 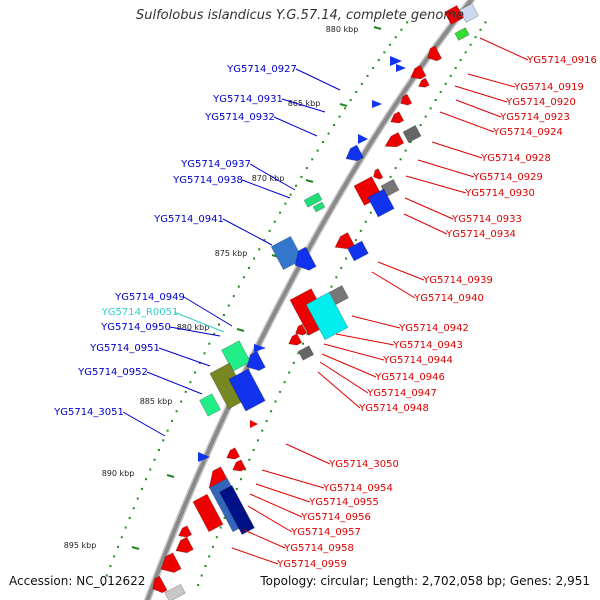 I want to click on gene-label-left: YG5714_0938, so click(x=207, y=180).